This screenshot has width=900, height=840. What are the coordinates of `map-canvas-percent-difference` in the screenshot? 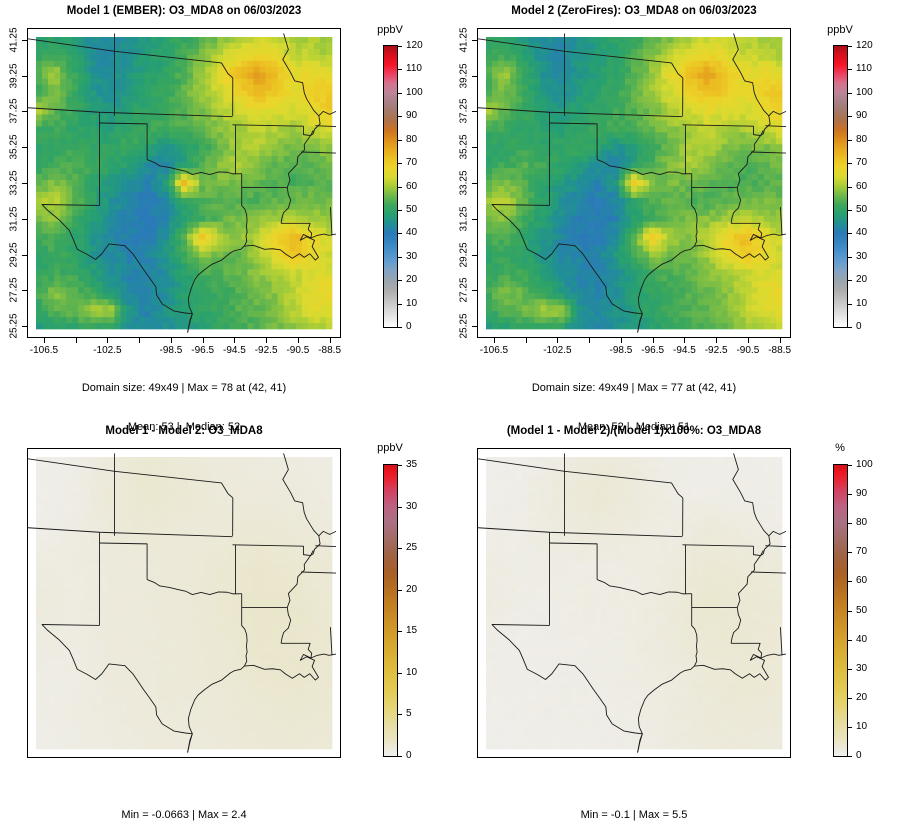 It's located at (634, 603).